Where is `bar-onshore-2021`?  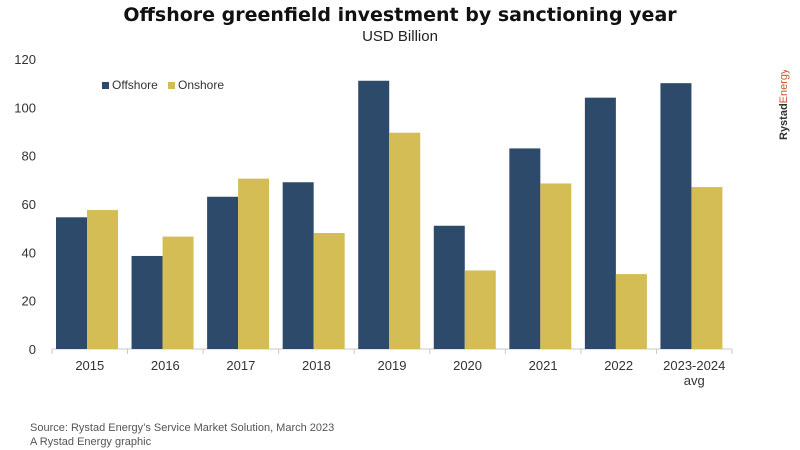
bar-onshore-2021 is located at coordinates (556, 266).